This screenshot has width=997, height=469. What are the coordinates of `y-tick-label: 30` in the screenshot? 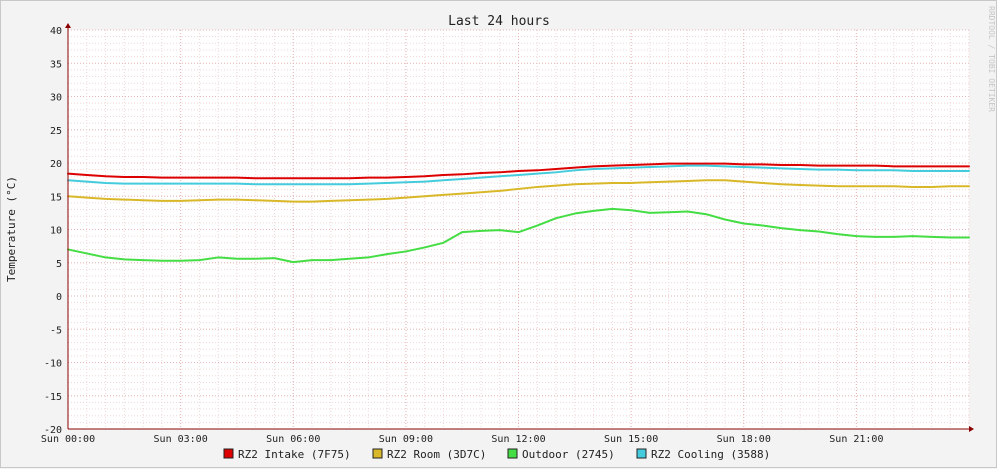 It's located at (56, 98).